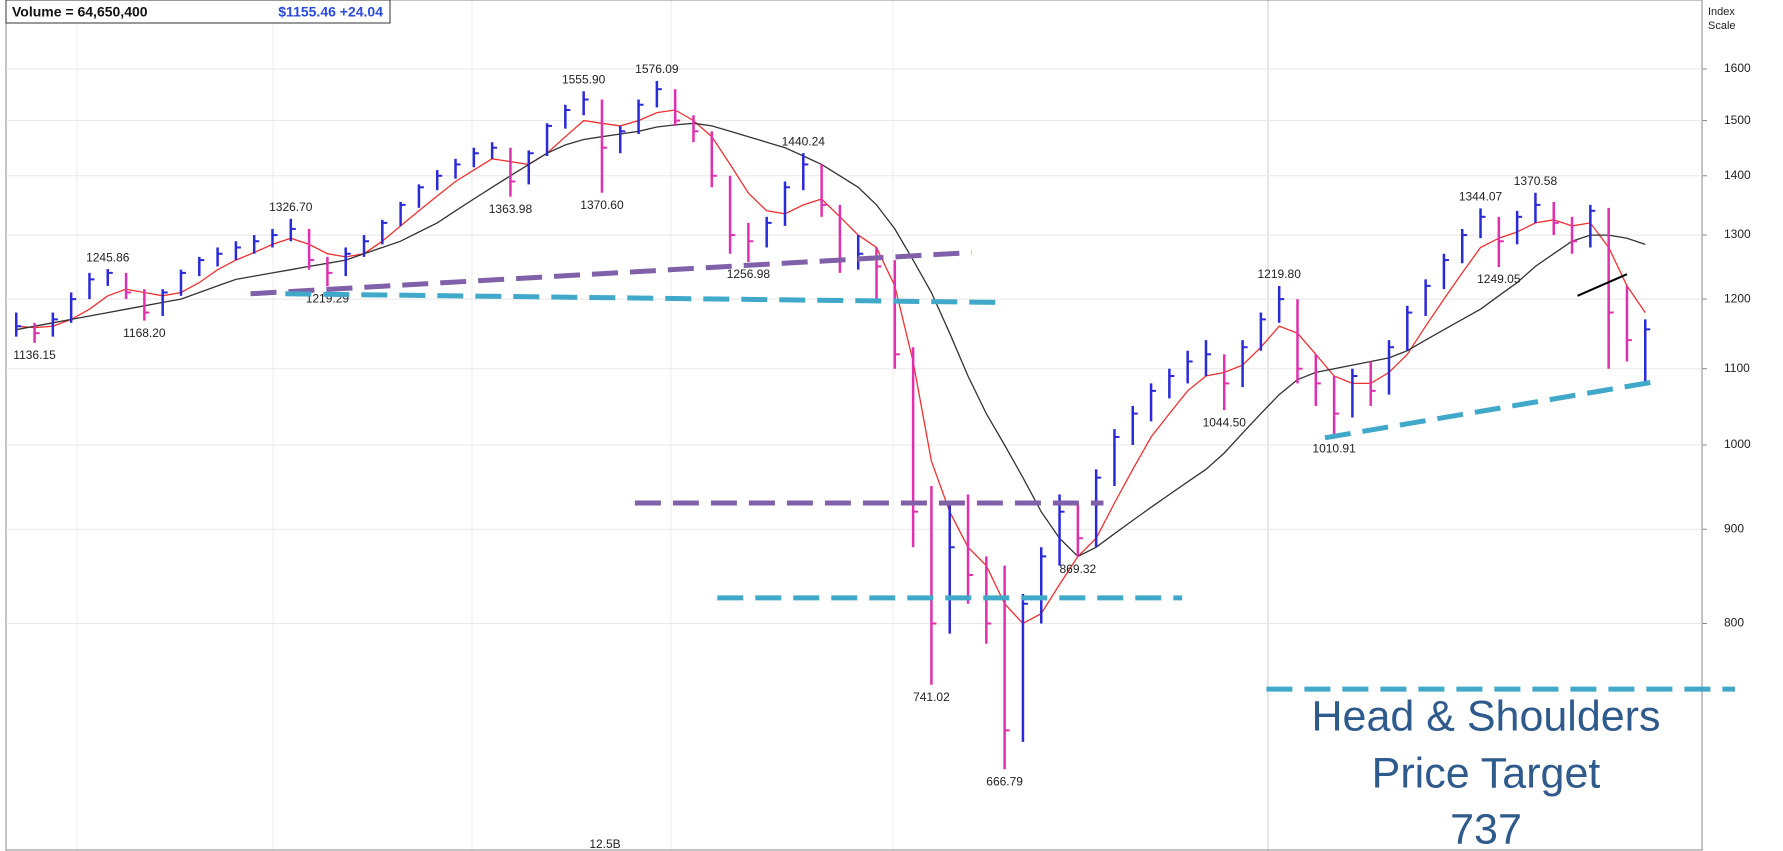 This screenshot has height=851, width=1783. Describe the element at coordinates (1737, 298) in the screenshot. I see `y-tick-label: 1200` at that location.